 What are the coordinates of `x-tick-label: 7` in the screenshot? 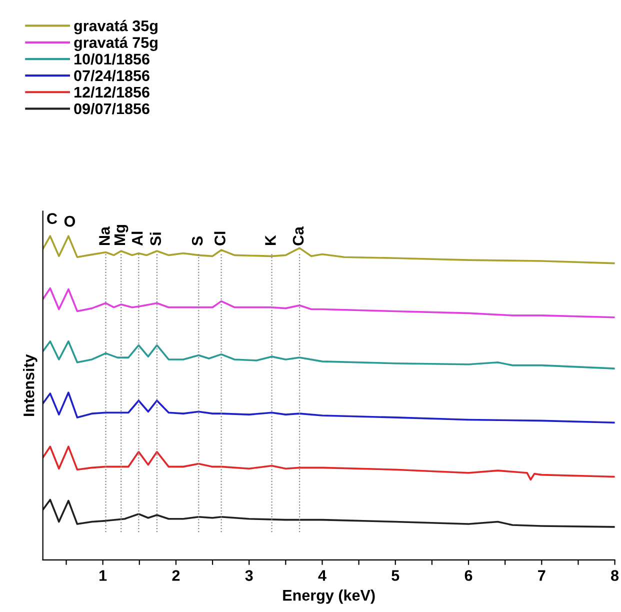 It's located at (542, 575).